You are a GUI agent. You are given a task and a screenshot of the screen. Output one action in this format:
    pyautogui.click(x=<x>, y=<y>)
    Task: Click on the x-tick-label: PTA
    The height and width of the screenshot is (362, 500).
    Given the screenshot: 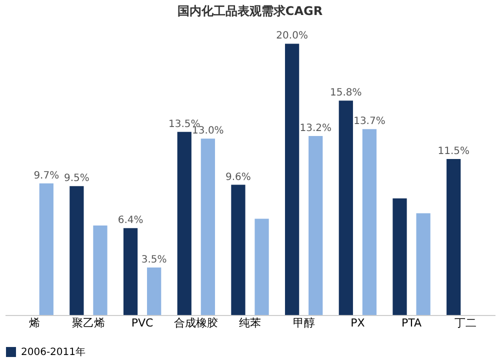 What is the action you would take?
    pyautogui.click(x=412, y=323)
    